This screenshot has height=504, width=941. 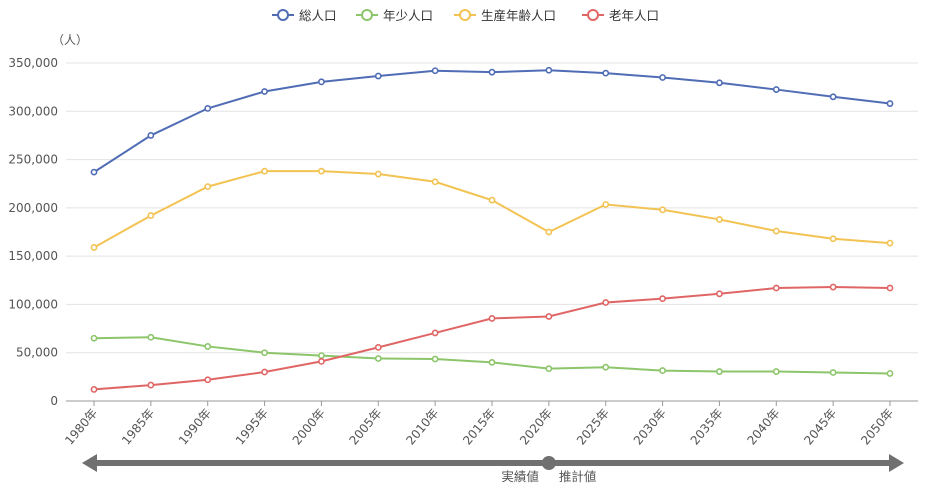 I want to click on x-tick-label: 2000年, so click(x=309, y=427).